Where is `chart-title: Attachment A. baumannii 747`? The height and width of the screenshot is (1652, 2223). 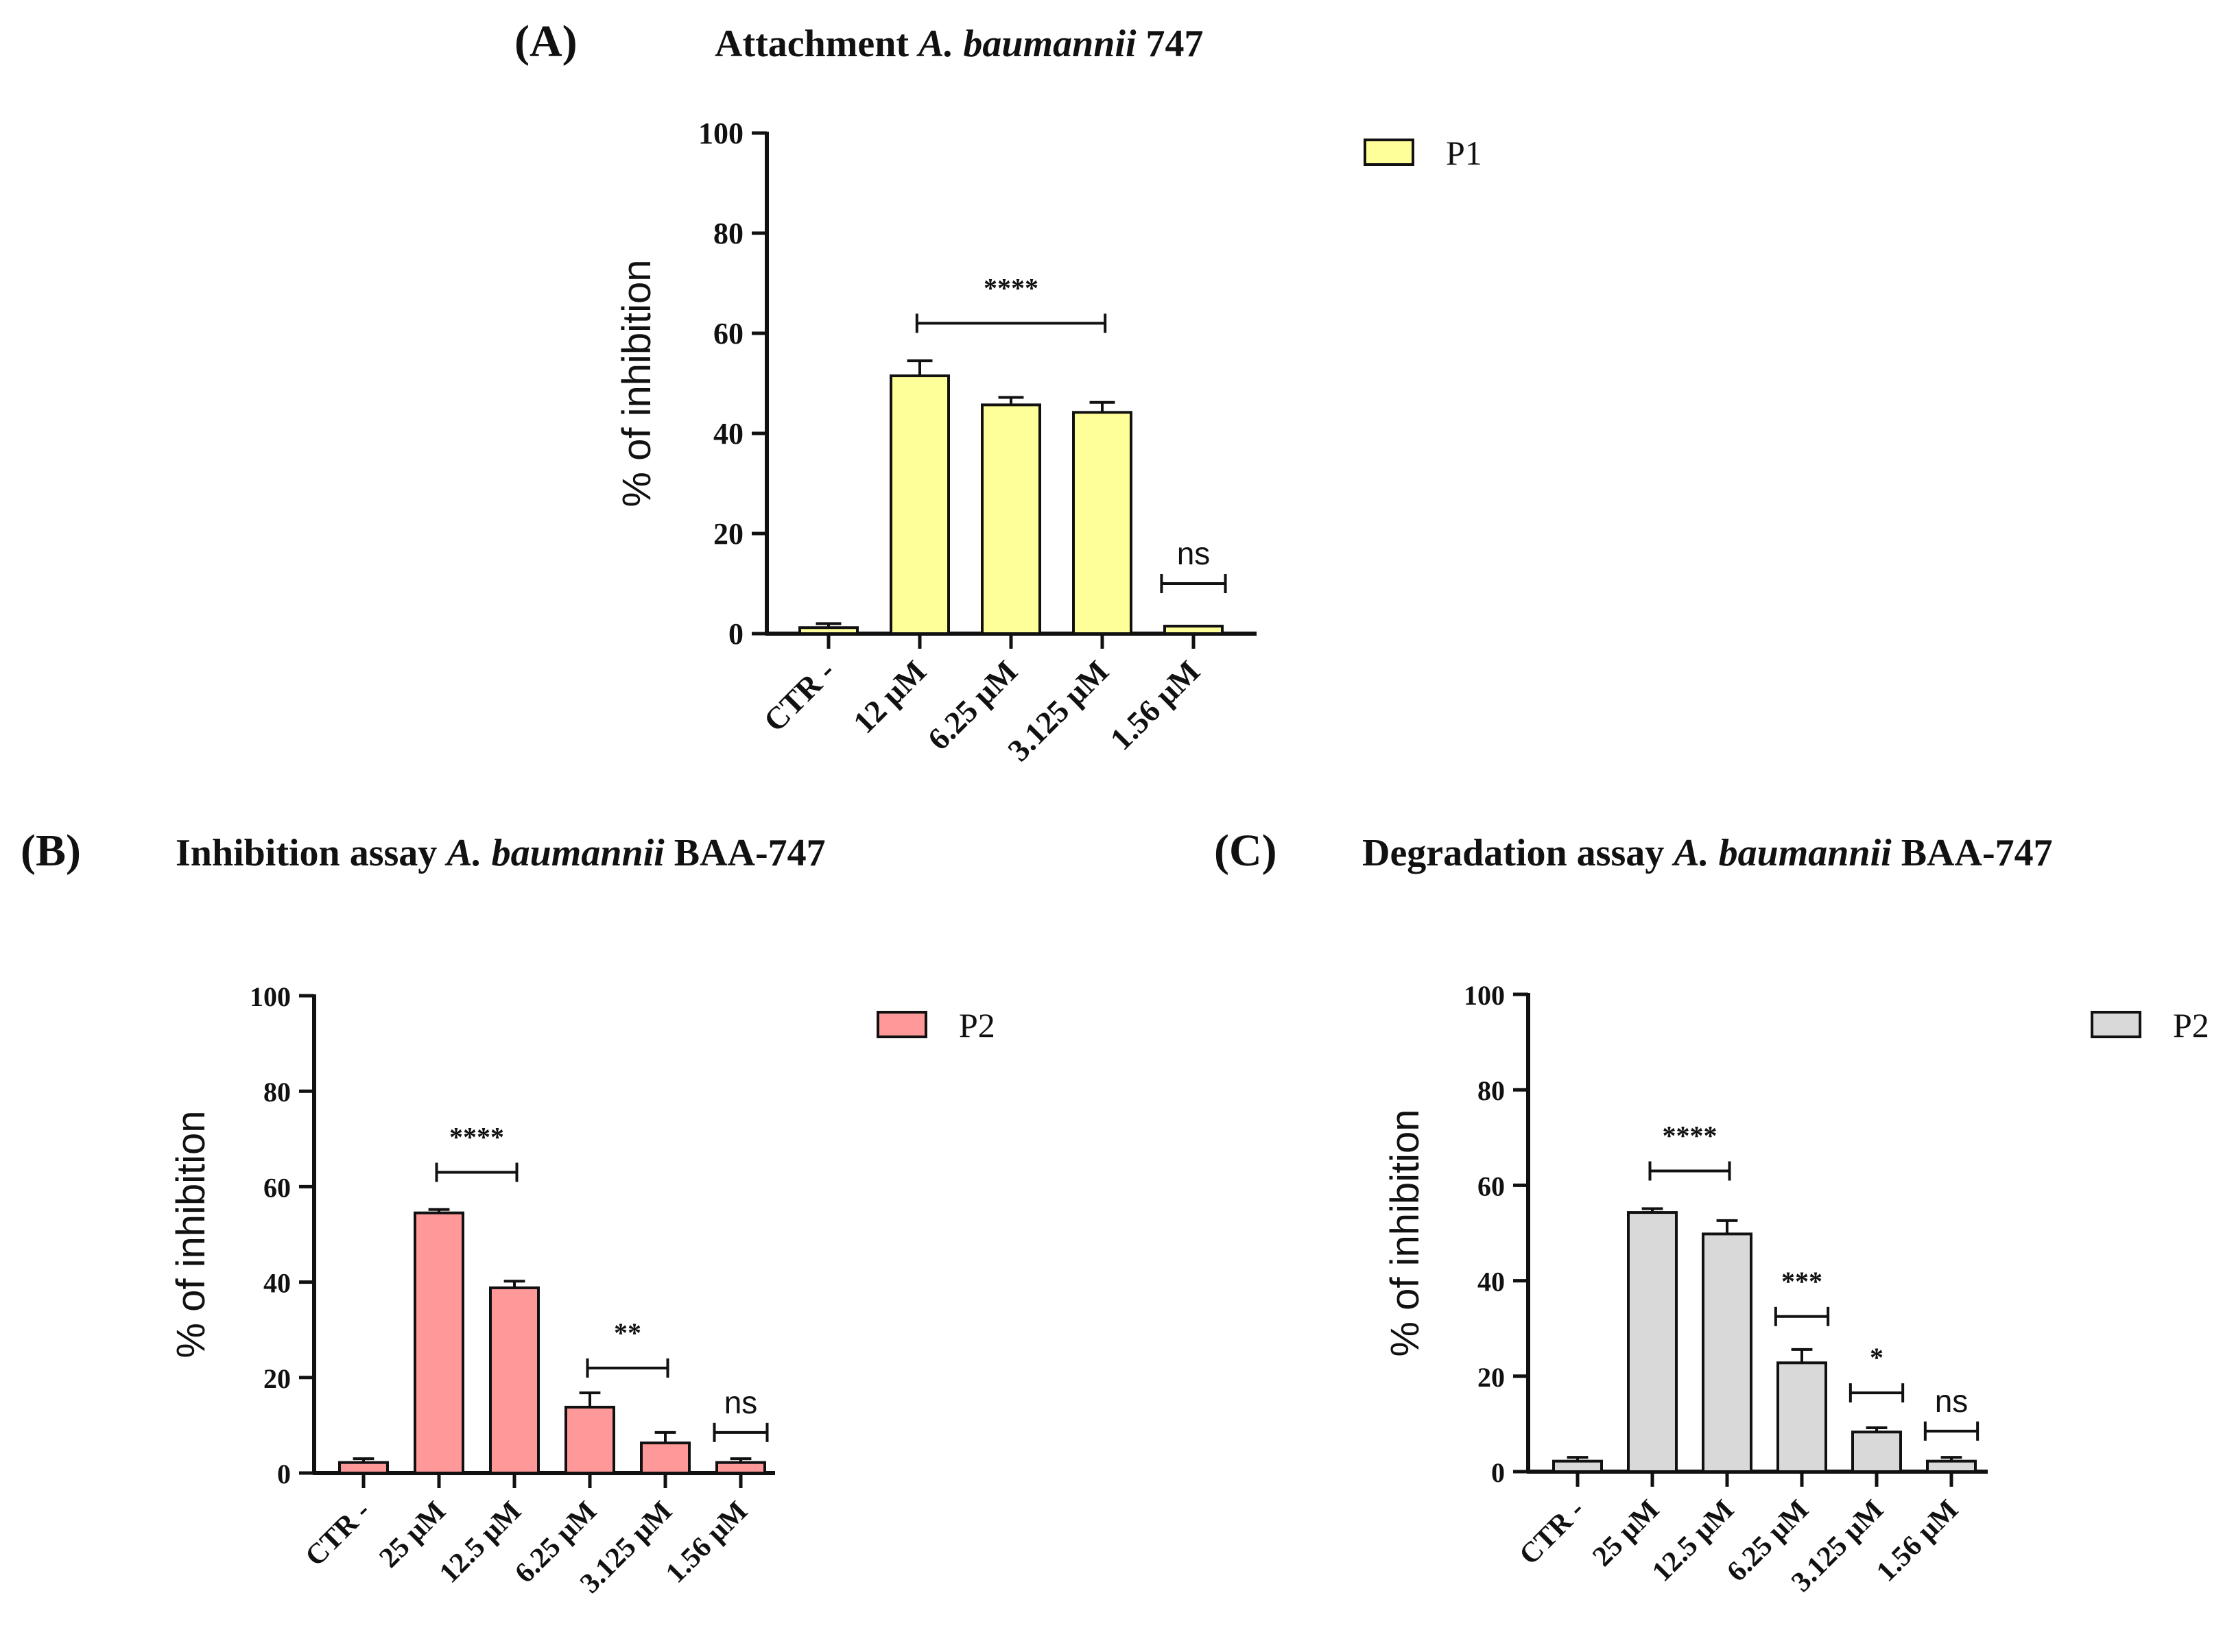
chart-title: Attachment A. baumannii 747 is located at coordinates (960, 44).